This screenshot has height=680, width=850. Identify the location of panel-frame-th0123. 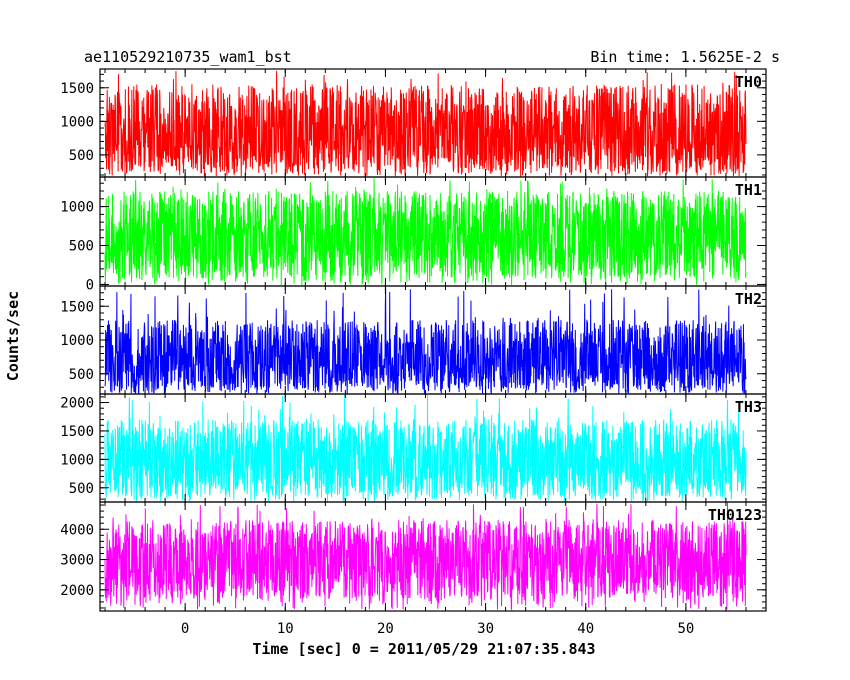
(433, 556).